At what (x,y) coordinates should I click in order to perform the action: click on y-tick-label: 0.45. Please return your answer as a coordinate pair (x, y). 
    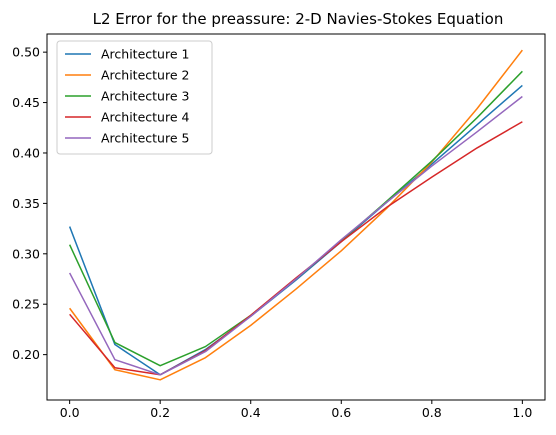
    Looking at the image, I should click on (26, 102).